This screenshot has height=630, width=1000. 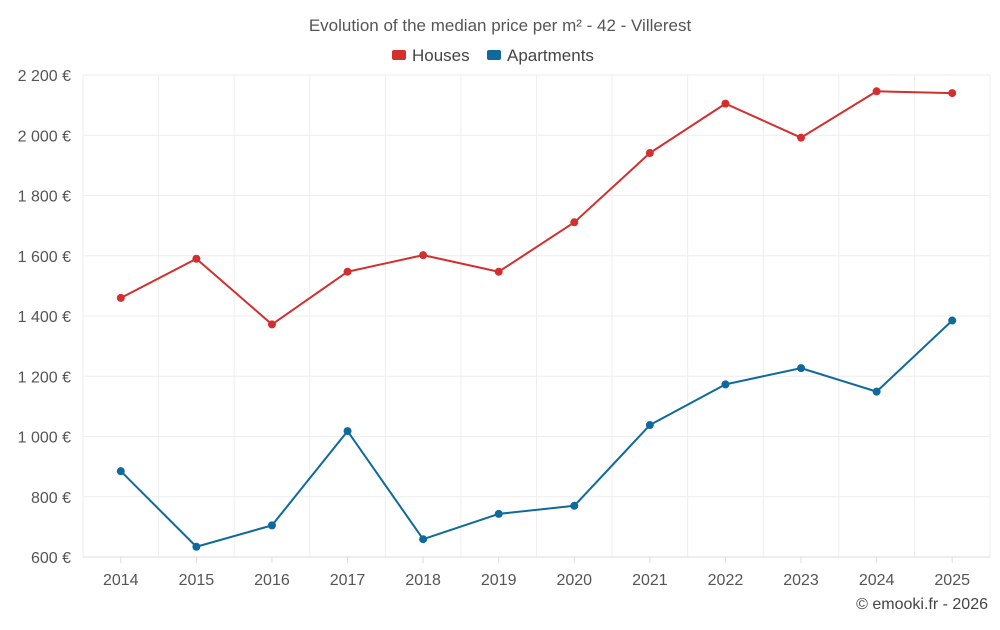 I want to click on x-tick-label-2023: 2023, so click(x=801, y=580).